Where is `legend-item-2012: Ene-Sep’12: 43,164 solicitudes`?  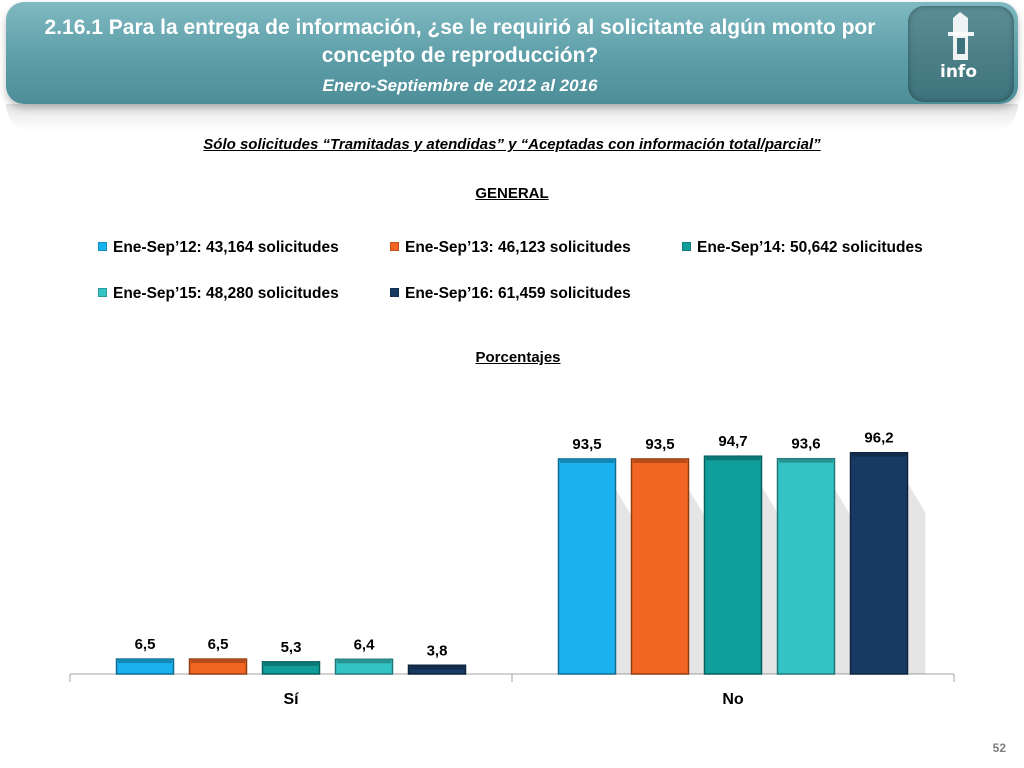 legend-item-2012: Ene-Sep’12: 43,164 solicitudes is located at coordinates (218, 248).